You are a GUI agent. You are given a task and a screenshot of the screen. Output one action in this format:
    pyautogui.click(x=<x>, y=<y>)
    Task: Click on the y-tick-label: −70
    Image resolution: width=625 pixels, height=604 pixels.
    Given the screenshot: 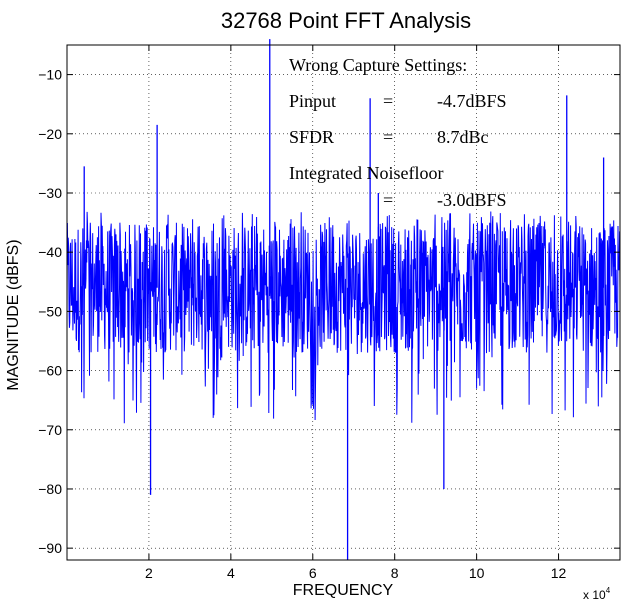 What is the action you would take?
    pyautogui.click(x=50, y=430)
    